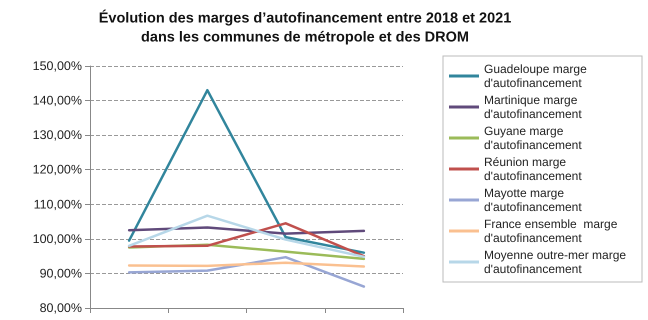 Image resolution: width=648 pixels, height=320 pixels. I want to click on legend-label: Guadeloupe marge d'autofinancement, so click(537, 76).